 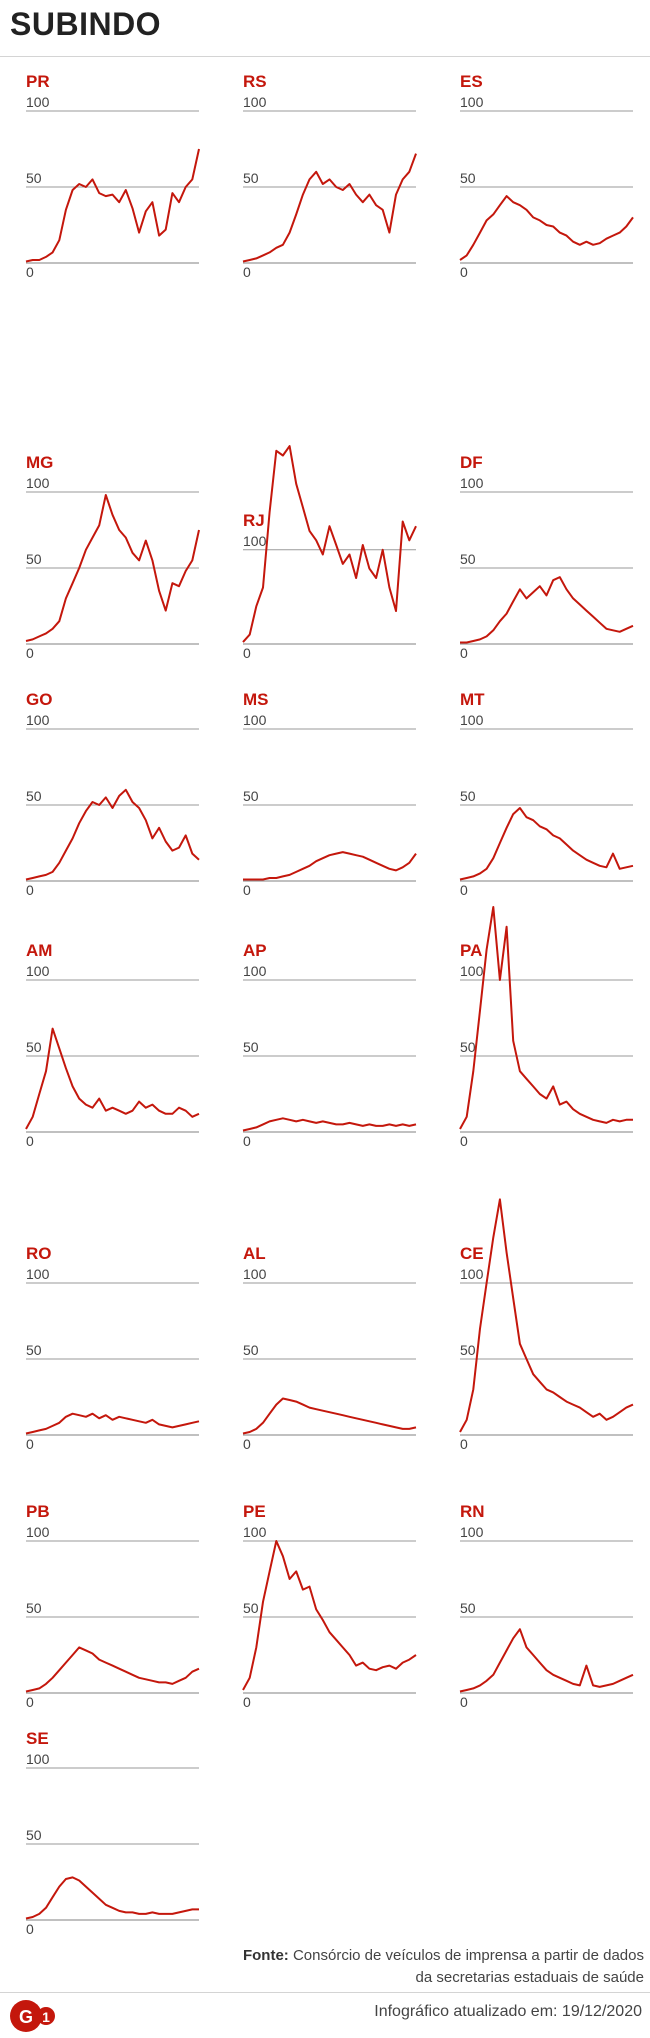 I want to click on tick-label-df-0: 0, so click(x=464, y=653).